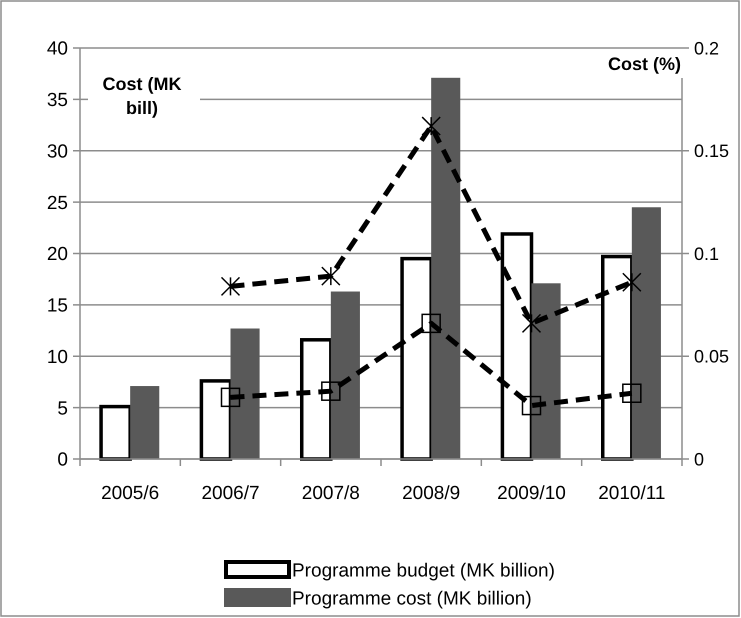  What do you see at coordinates (423, 571) in the screenshot?
I see `legend-label: Programme budget (MK billion)` at bounding box center [423, 571].